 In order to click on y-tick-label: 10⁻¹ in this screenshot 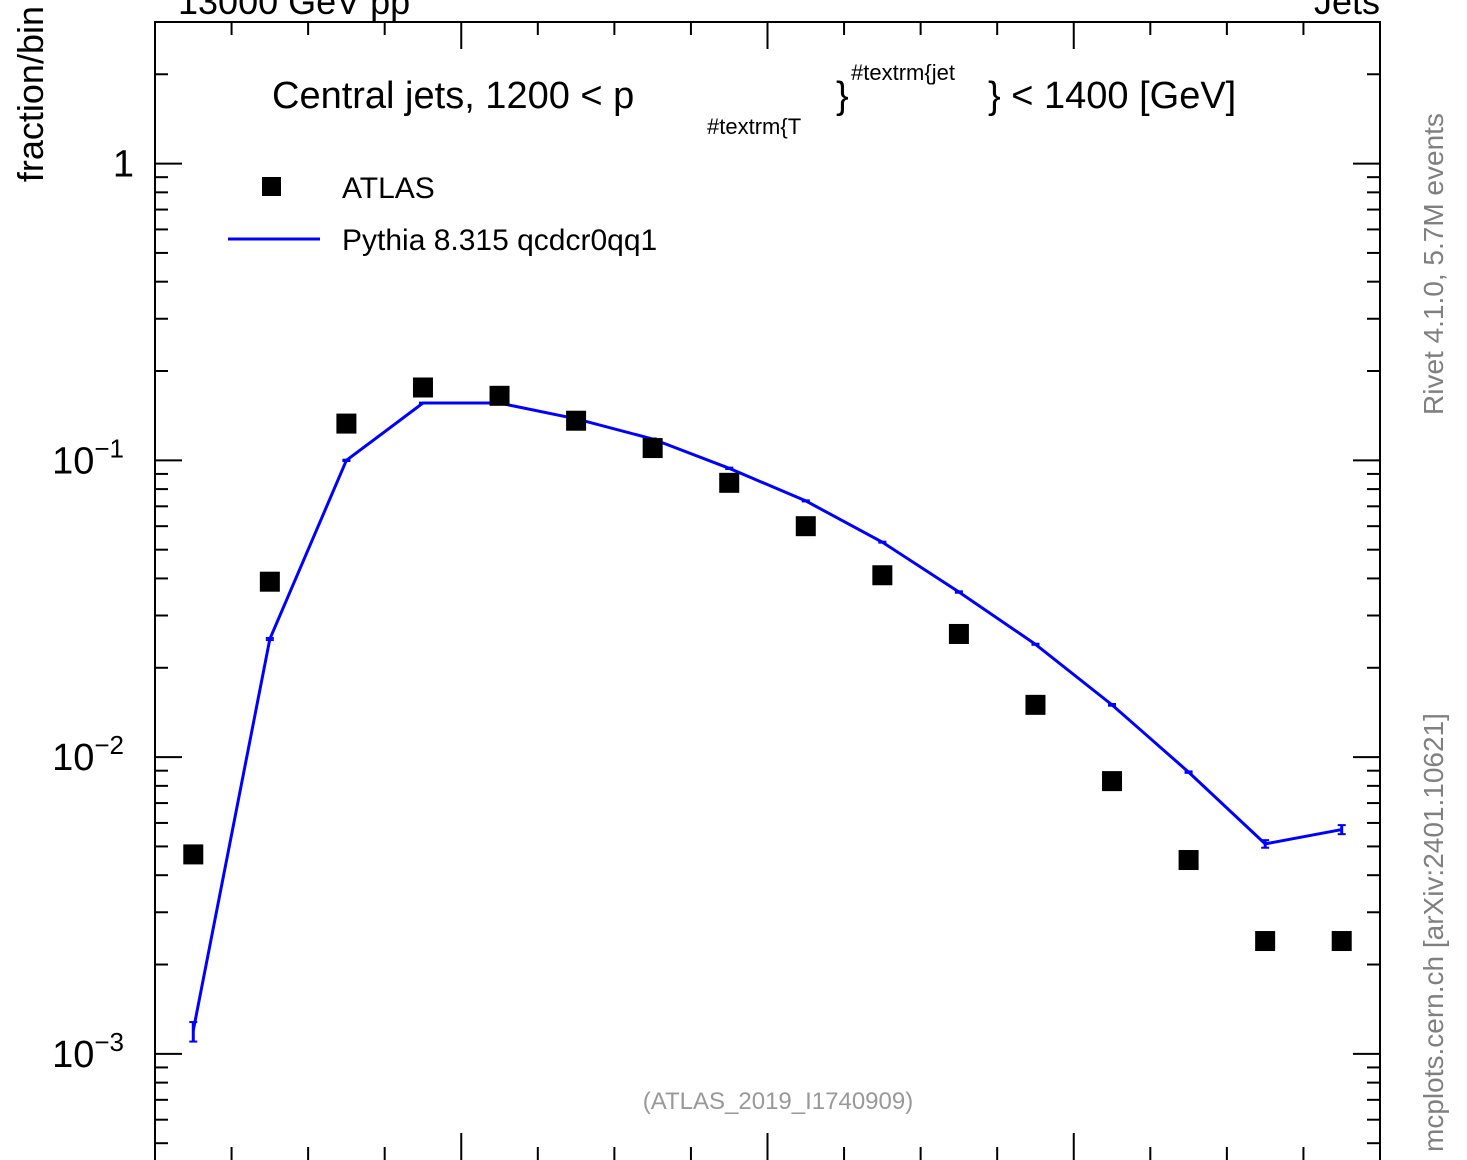, I will do `click(88, 457)`.